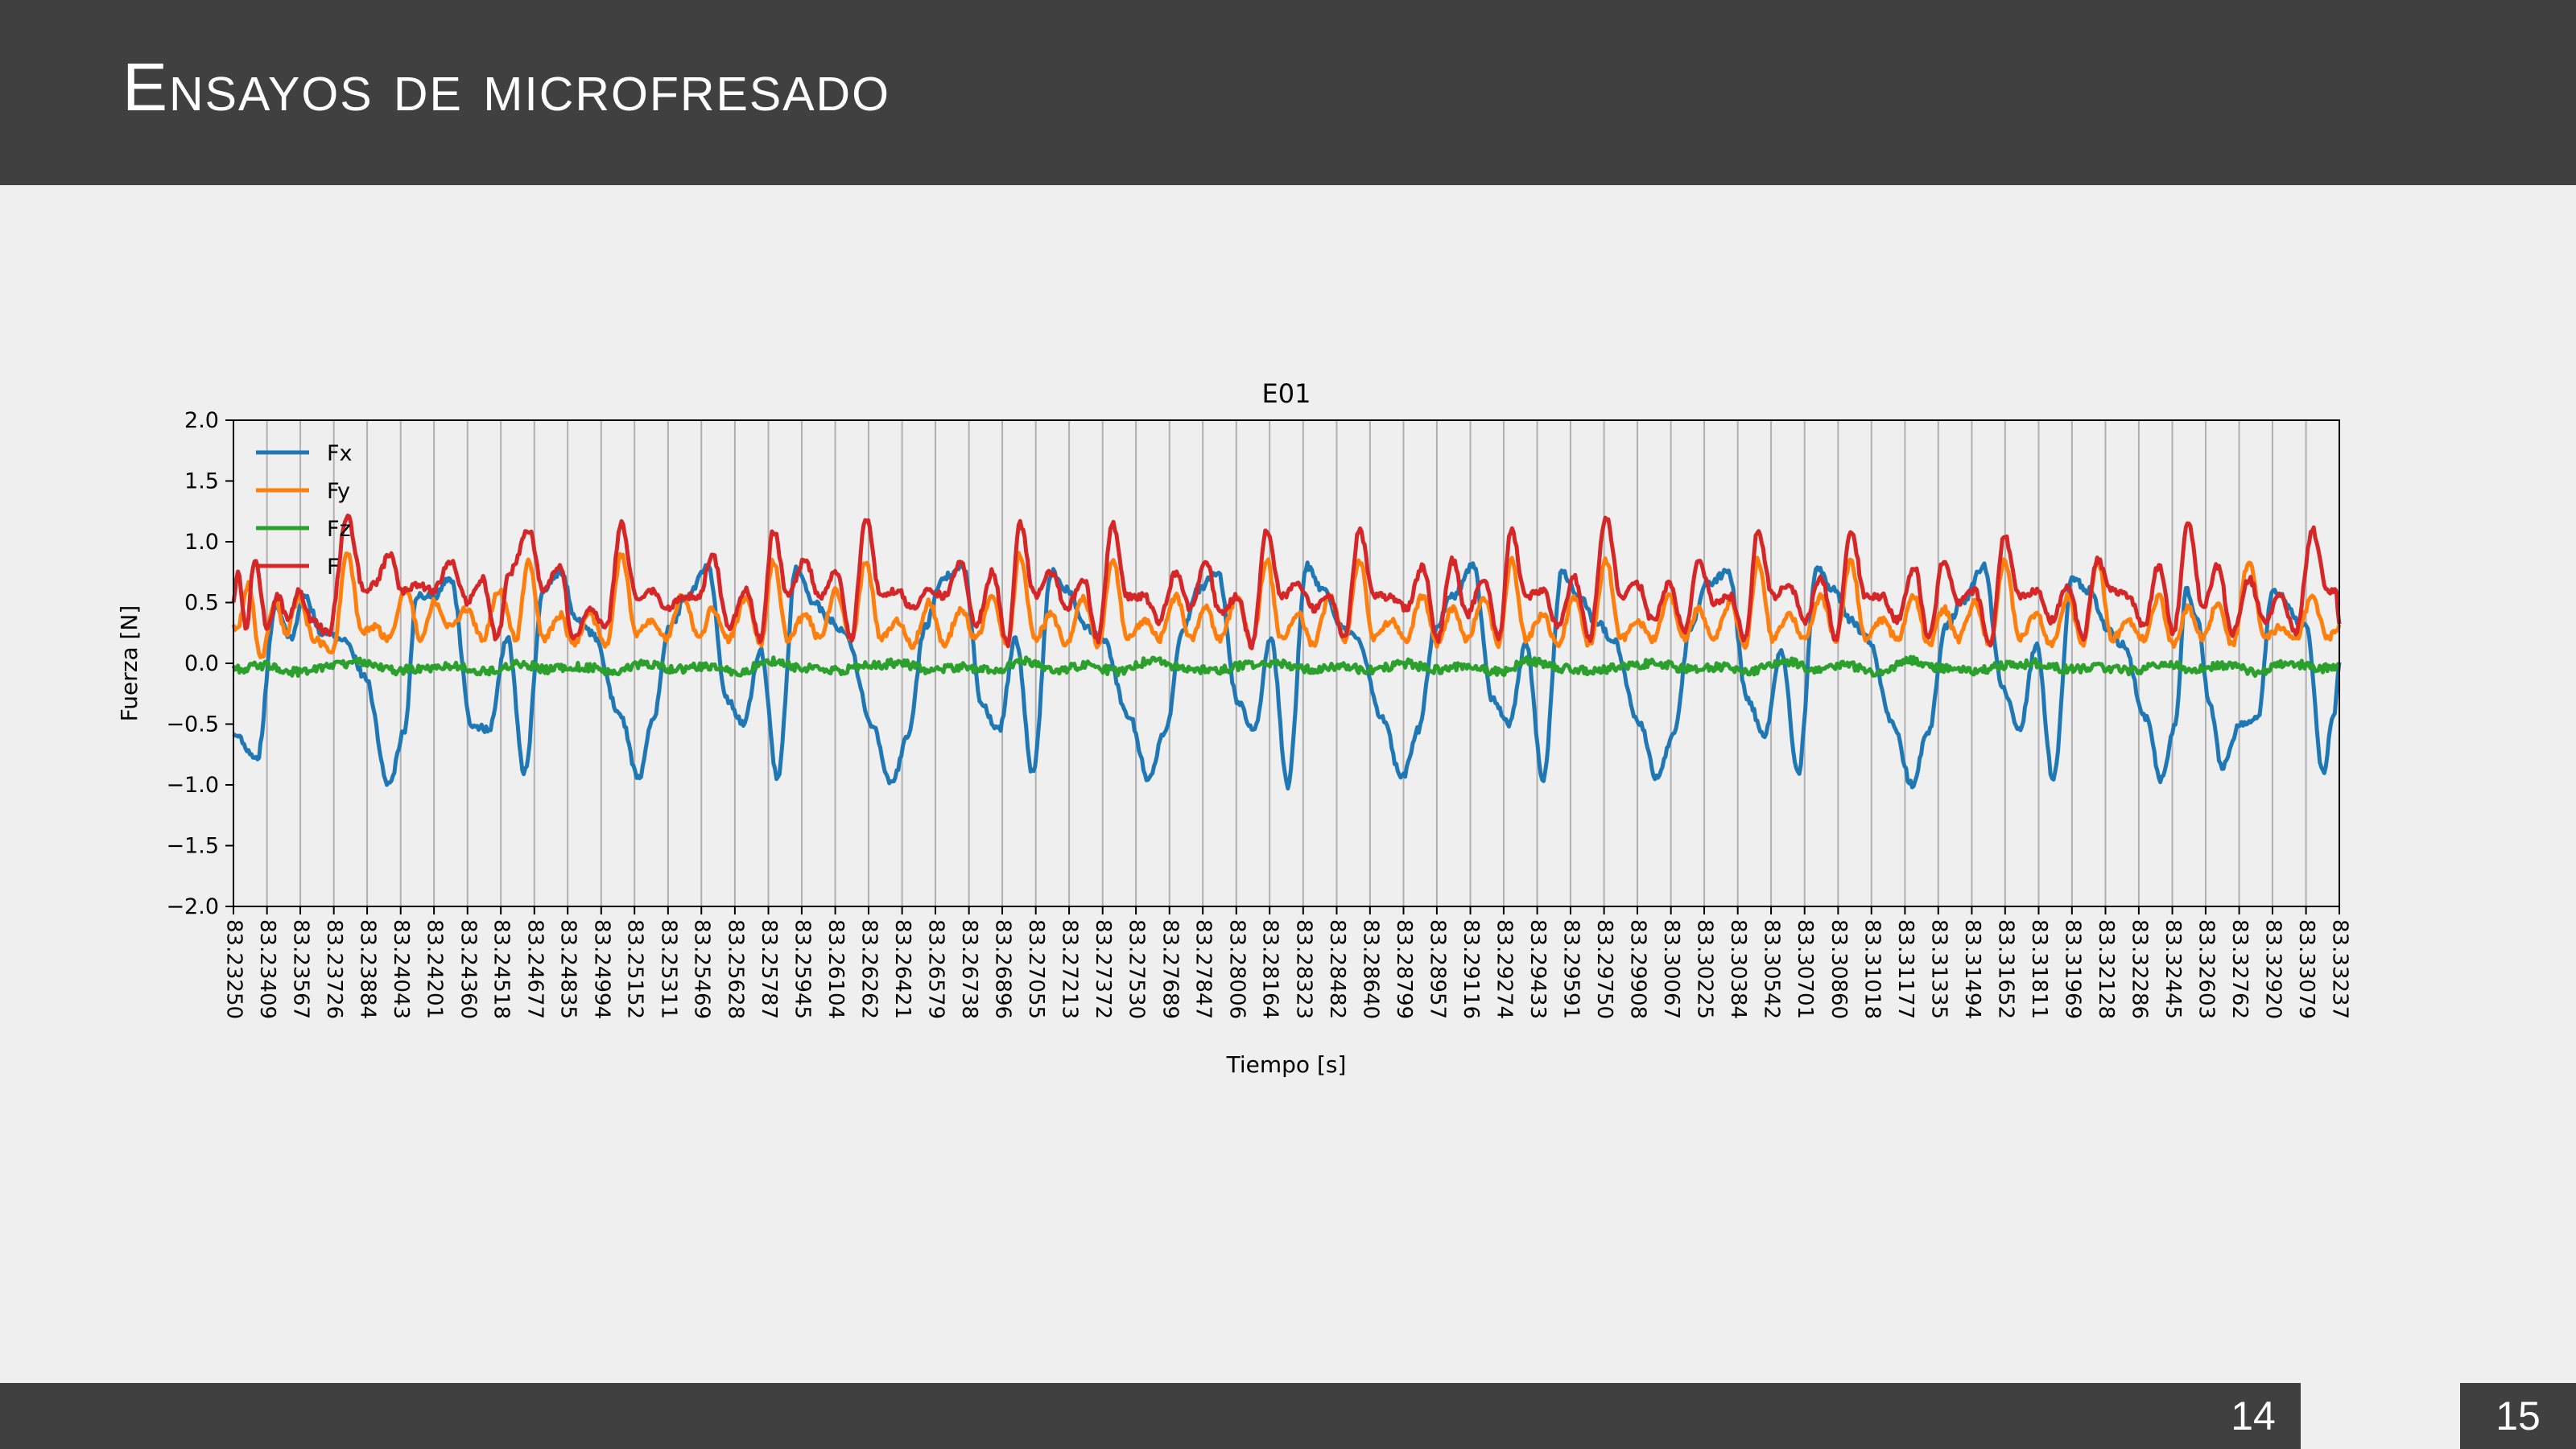 The height and width of the screenshot is (1449, 2576). I want to click on x-tick-label: 83.32603, so click(2206, 969).